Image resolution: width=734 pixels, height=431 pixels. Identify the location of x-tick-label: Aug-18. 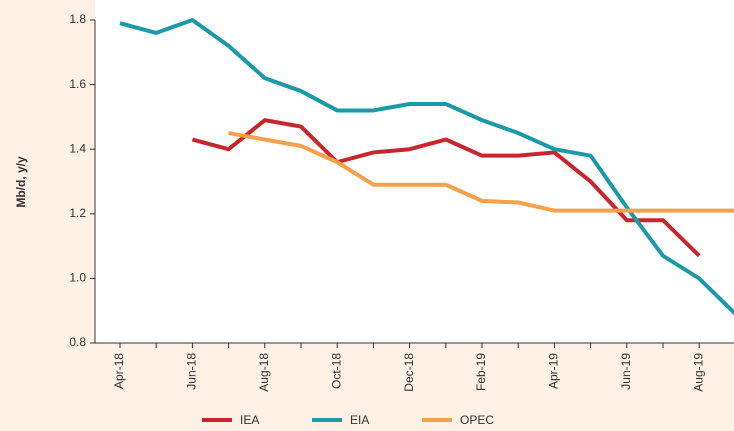
(264, 372).